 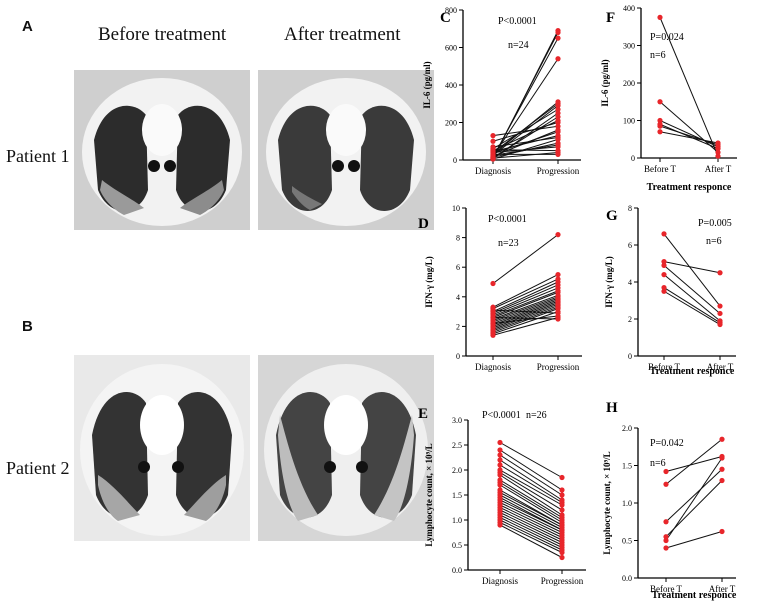 What do you see at coordinates (667, 37) in the screenshot?
I see `annotation-f-0: P=0.024` at bounding box center [667, 37].